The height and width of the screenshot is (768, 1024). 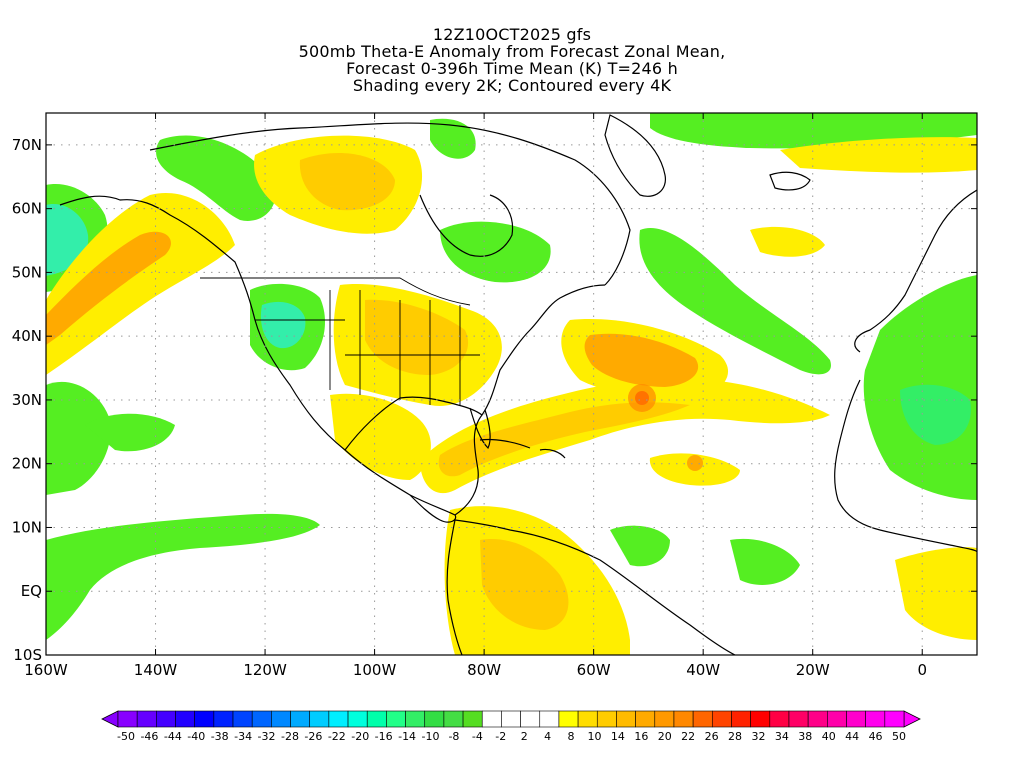 I want to click on coast-europe, so click(x=915, y=271).